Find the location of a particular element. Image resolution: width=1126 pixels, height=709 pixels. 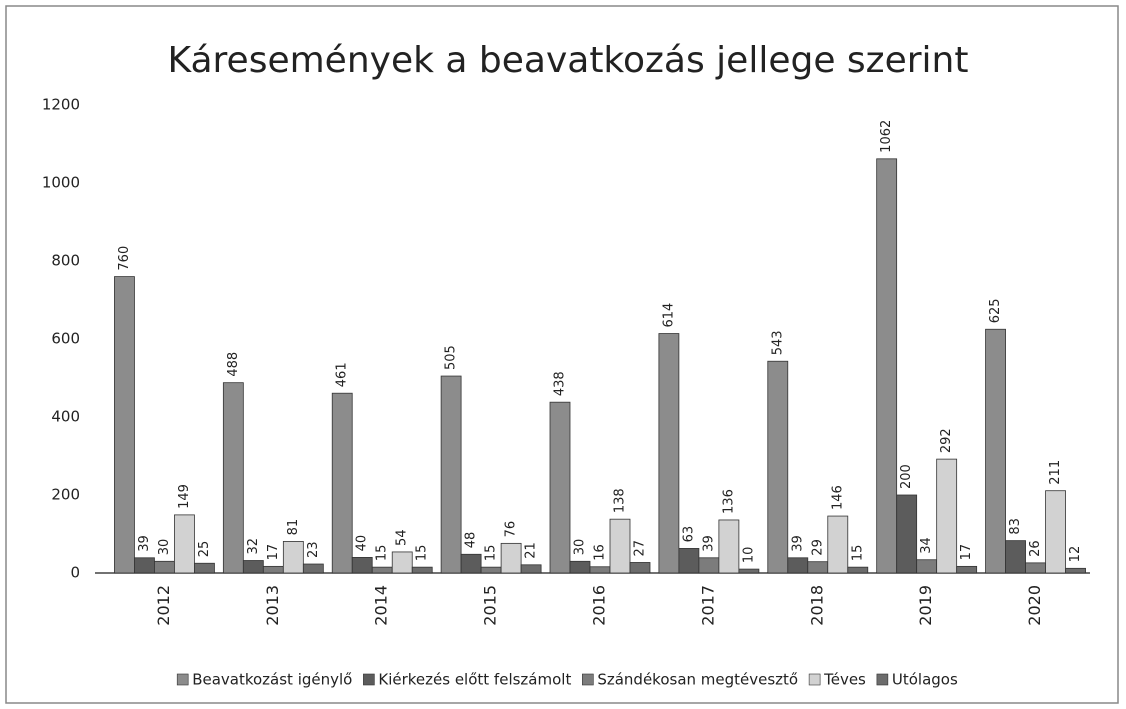

value-label: 54 is located at coordinates (402, 537).